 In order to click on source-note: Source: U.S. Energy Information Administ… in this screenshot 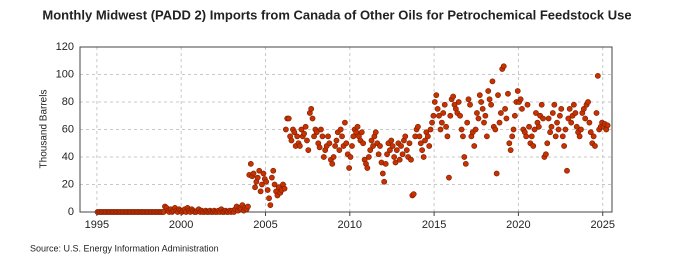, I will do `click(124, 248)`.